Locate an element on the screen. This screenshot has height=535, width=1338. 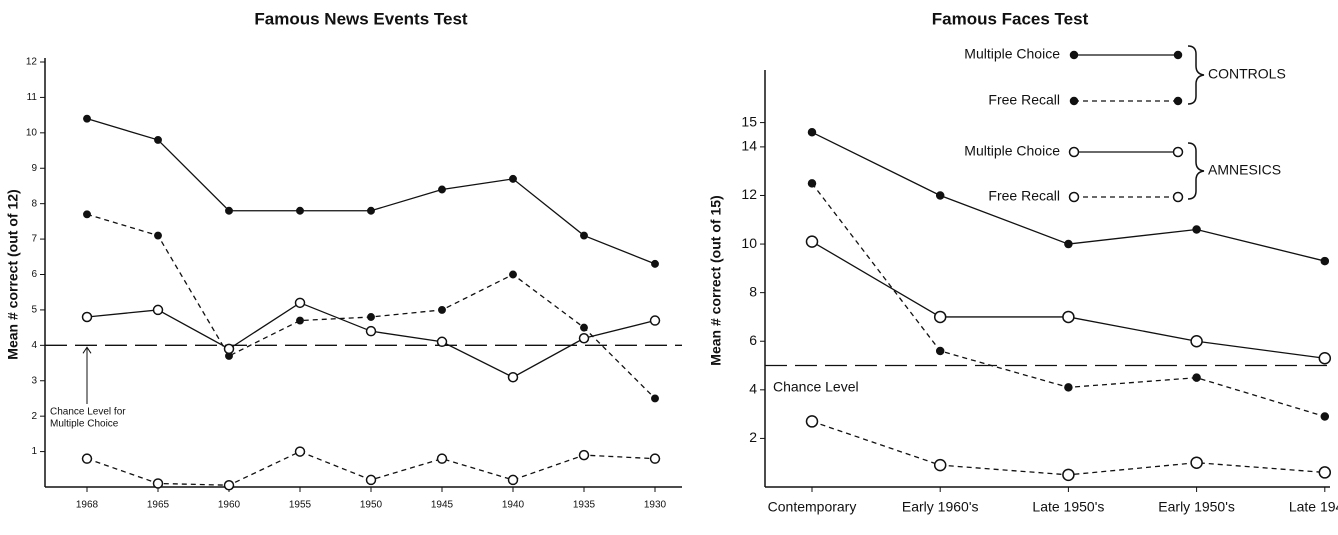
x-tick-label: Early 1960's is located at coordinates (940, 507).